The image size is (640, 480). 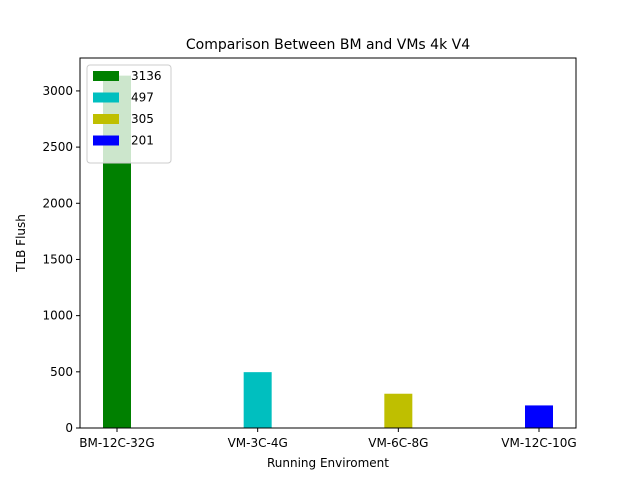 What do you see at coordinates (146, 76) in the screenshot?
I see `legend-label: 3136` at bounding box center [146, 76].